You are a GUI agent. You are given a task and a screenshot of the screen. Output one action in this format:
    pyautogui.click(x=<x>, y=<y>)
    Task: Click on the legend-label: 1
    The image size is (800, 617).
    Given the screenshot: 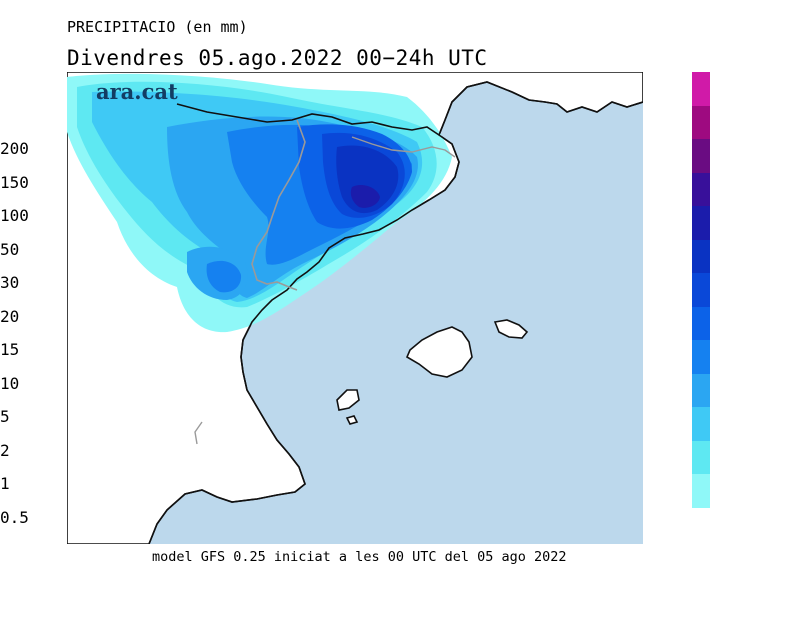 What is the action you would take?
    pyautogui.click(x=5, y=484)
    